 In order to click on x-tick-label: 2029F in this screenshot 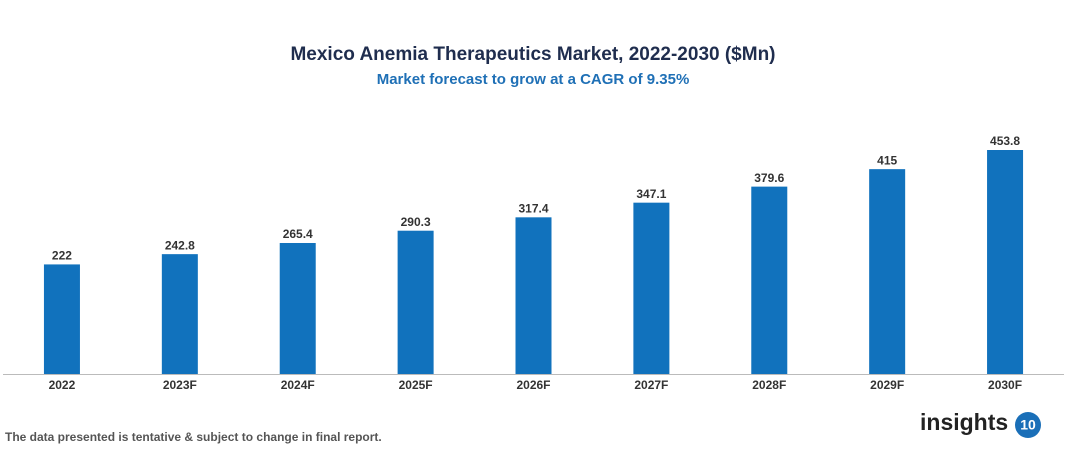, I will do `click(887, 385)`.